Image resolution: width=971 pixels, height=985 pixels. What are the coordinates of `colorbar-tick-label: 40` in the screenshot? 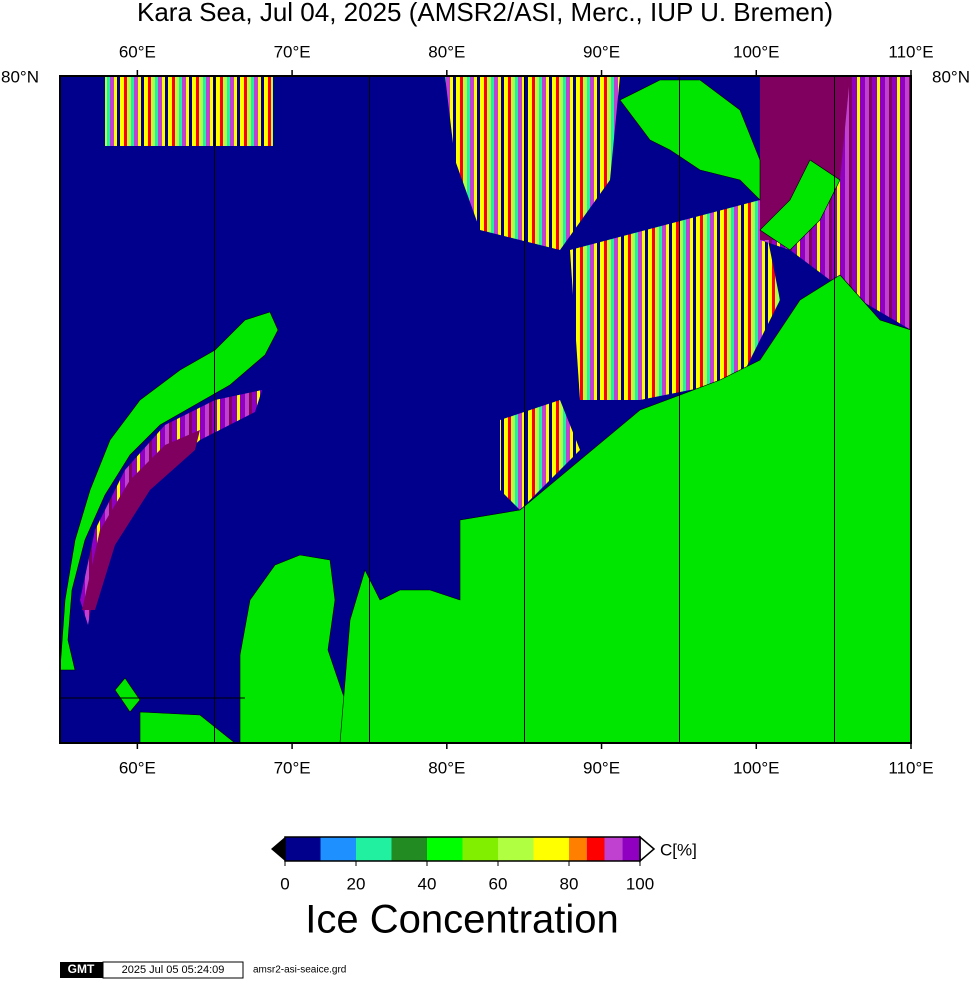 It's located at (427, 883).